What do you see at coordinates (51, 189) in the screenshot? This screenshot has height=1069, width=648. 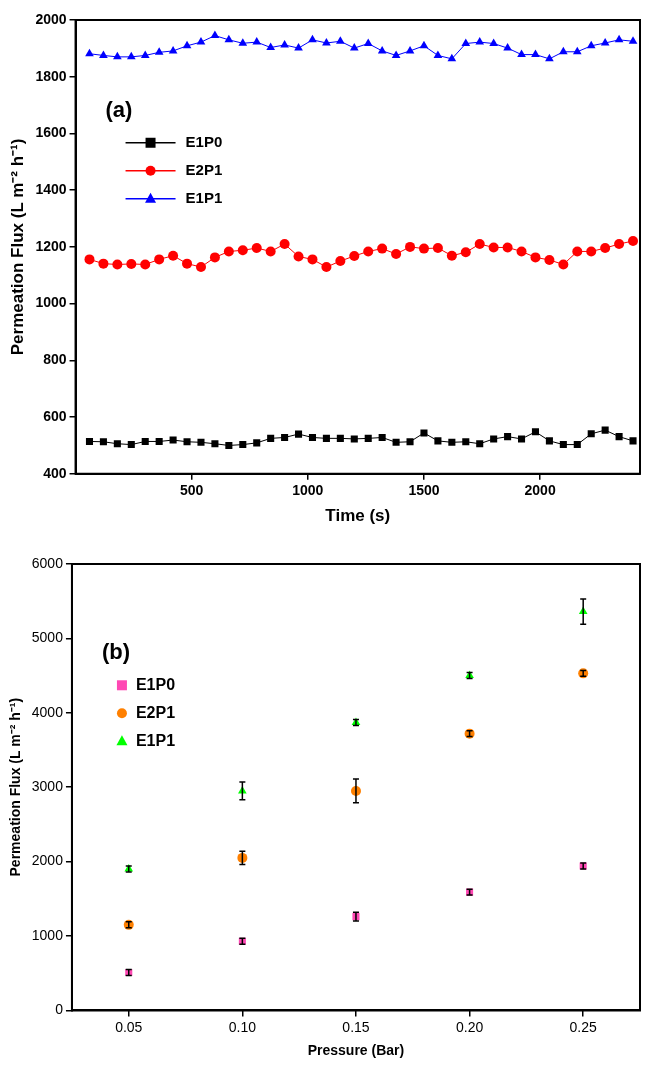 I see `y-tick-label: 1400` at bounding box center [51, 189].